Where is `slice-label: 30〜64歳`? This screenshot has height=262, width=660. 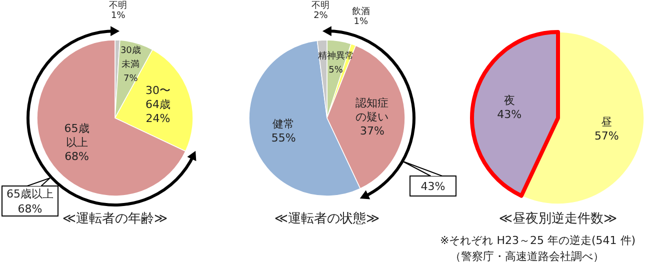
slice-label: 30〜64歳 is located at coordinates (158, 97).